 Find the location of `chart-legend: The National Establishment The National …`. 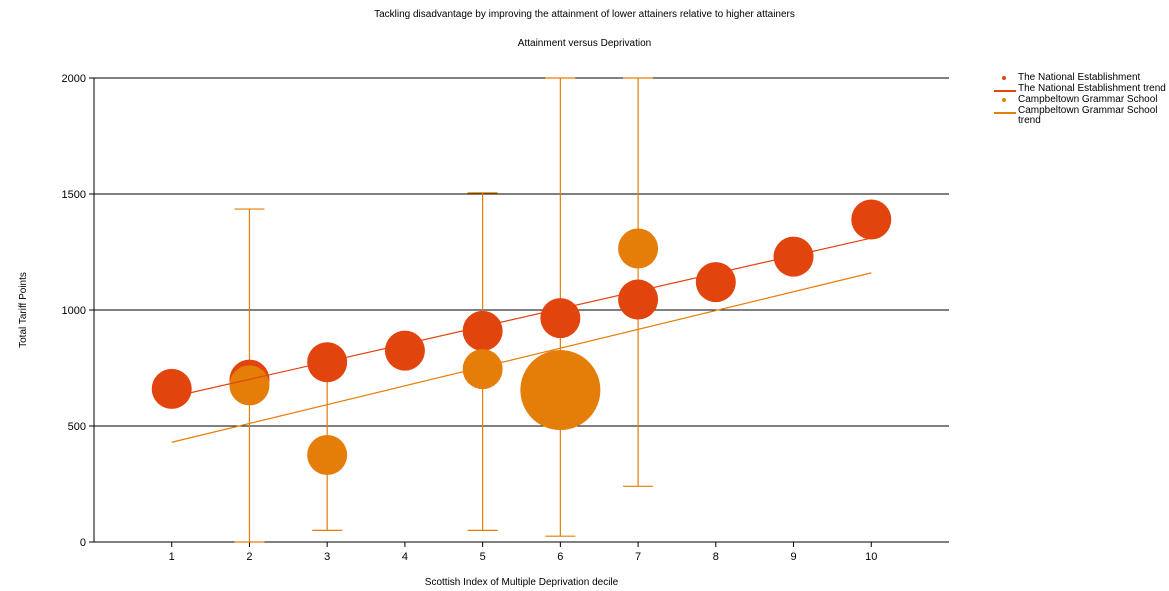

chart-legend: The National Establishment The National … is located at coordinates (1081, 100).